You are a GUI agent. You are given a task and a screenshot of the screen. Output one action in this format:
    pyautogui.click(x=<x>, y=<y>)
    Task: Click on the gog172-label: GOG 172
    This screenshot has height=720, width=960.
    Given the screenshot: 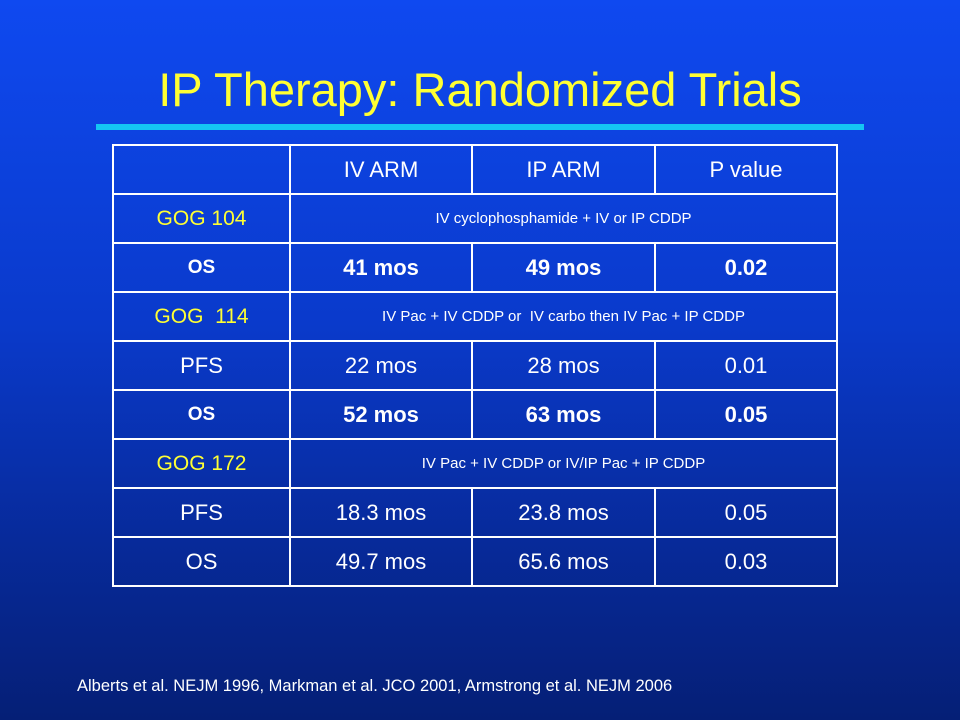 What is the action you would take?
    pyautogui.click(x=201, y=463)
    